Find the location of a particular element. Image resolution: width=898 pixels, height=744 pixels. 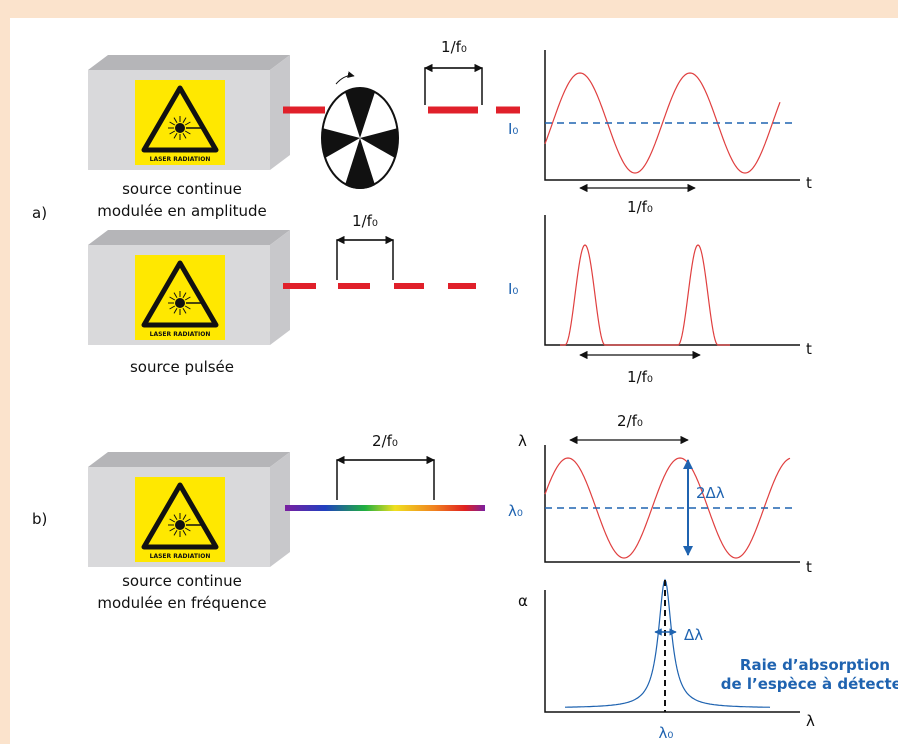

panel-label: a) is located at coordinates (39, 213).